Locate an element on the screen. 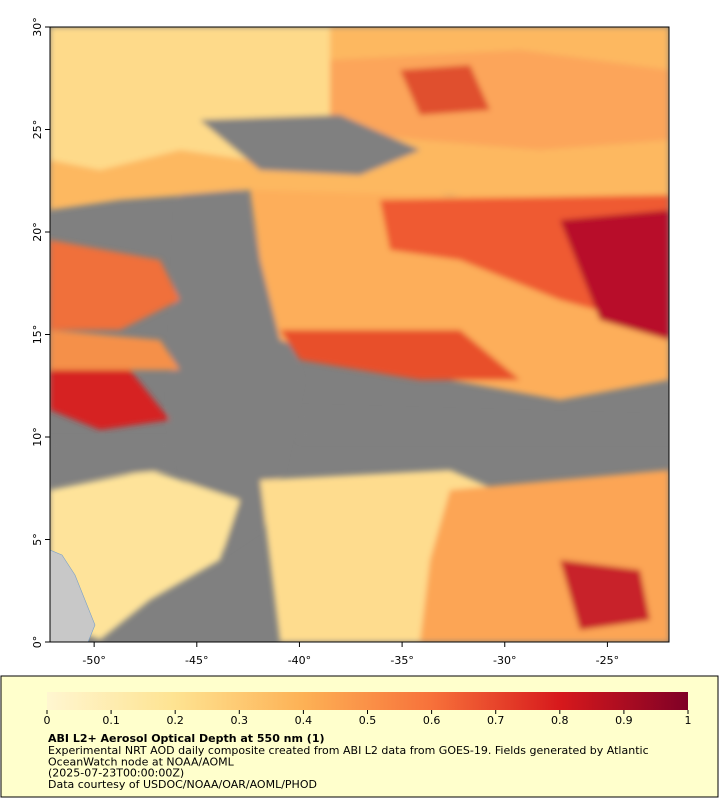 The image size is (720, 804). x-tick-label: -35° is located at coordinates (401, 660).